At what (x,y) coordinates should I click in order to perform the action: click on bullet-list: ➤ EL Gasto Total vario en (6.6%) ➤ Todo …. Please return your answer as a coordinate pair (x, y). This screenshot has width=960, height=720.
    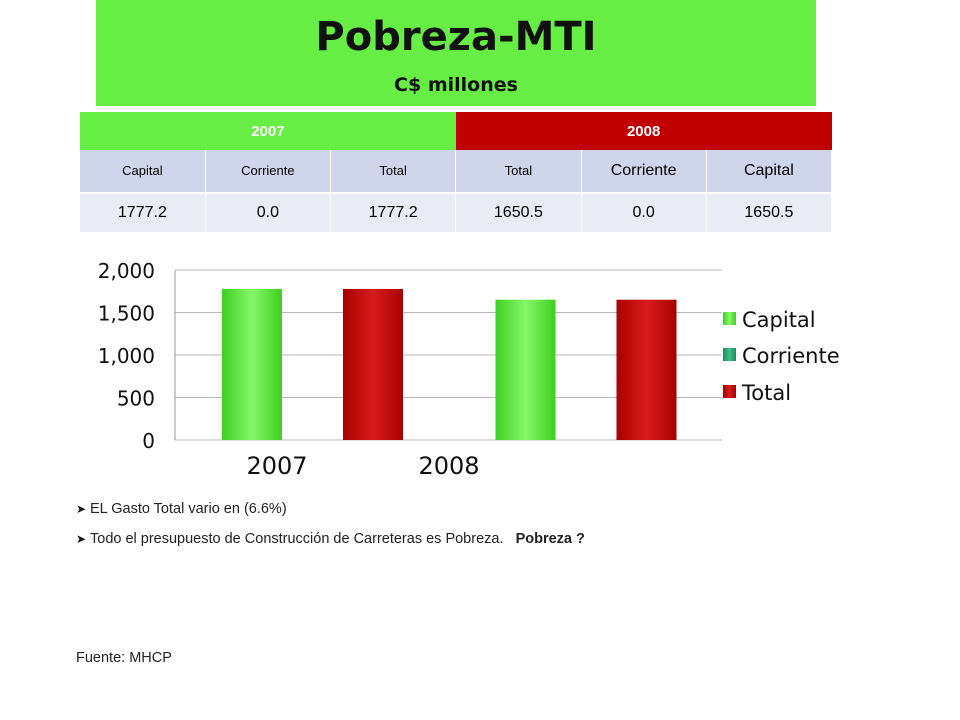
    Looking at the image, I should click on (330, 524).